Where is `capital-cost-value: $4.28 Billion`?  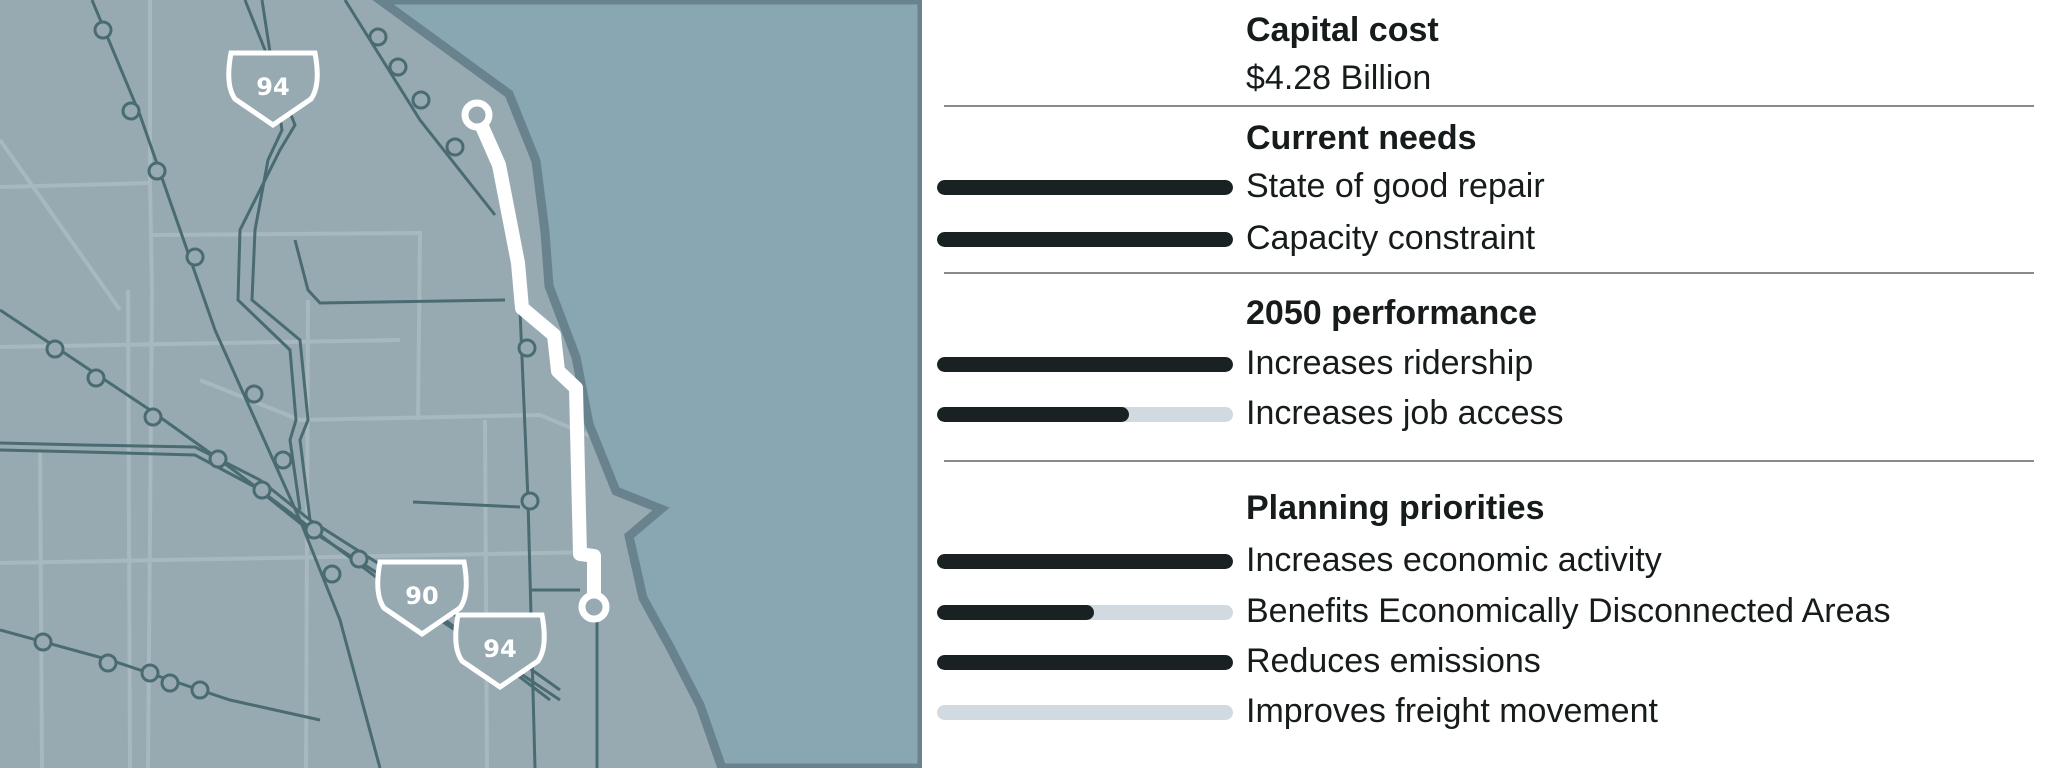 capital-cost-value: $4.28 Billion is located at coordinates (1339, 78).